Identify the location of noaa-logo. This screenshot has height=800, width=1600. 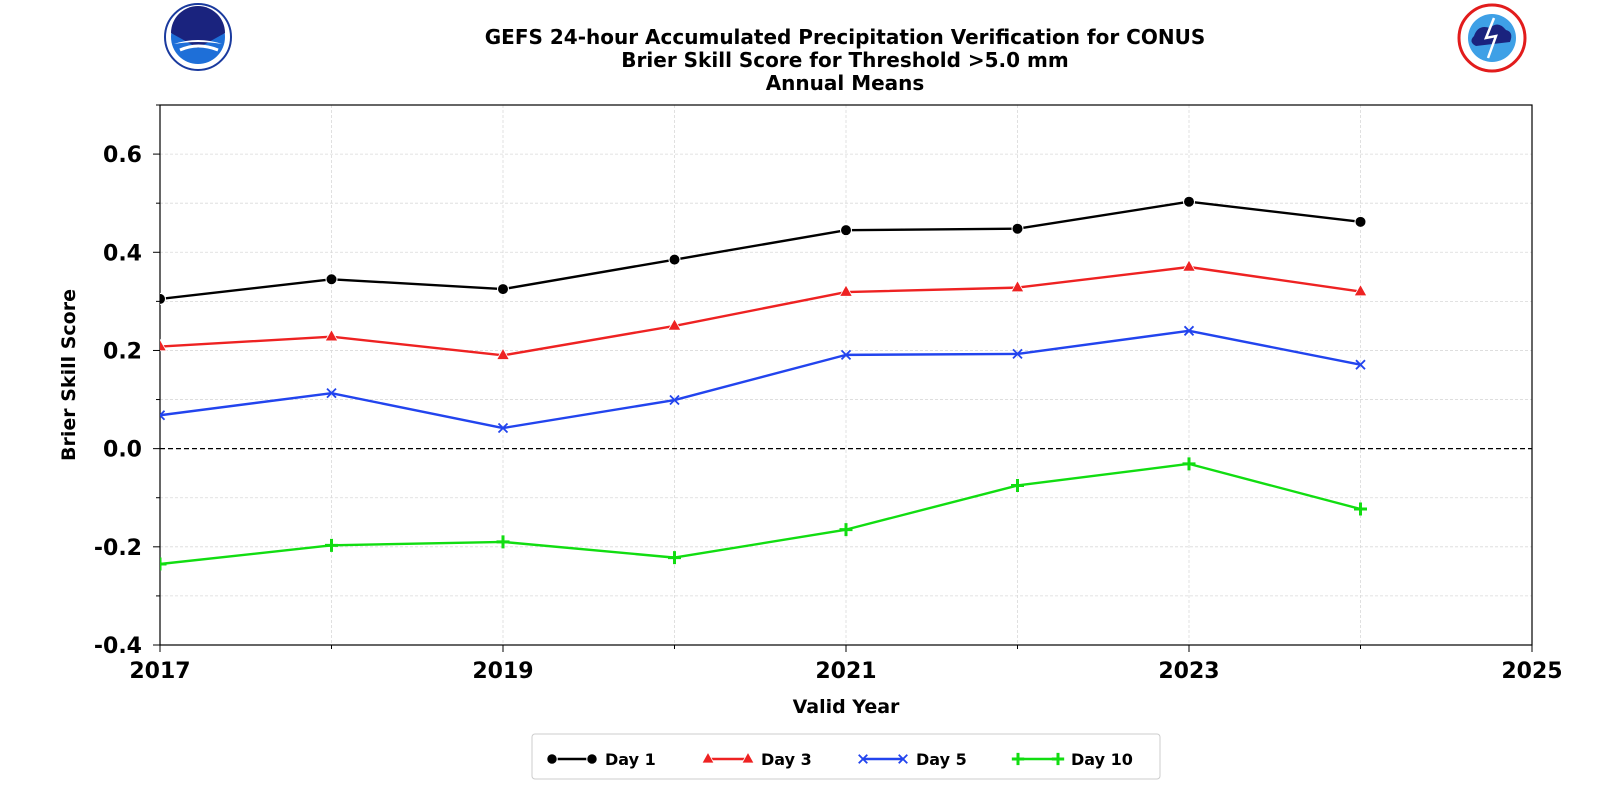
(198, 37).